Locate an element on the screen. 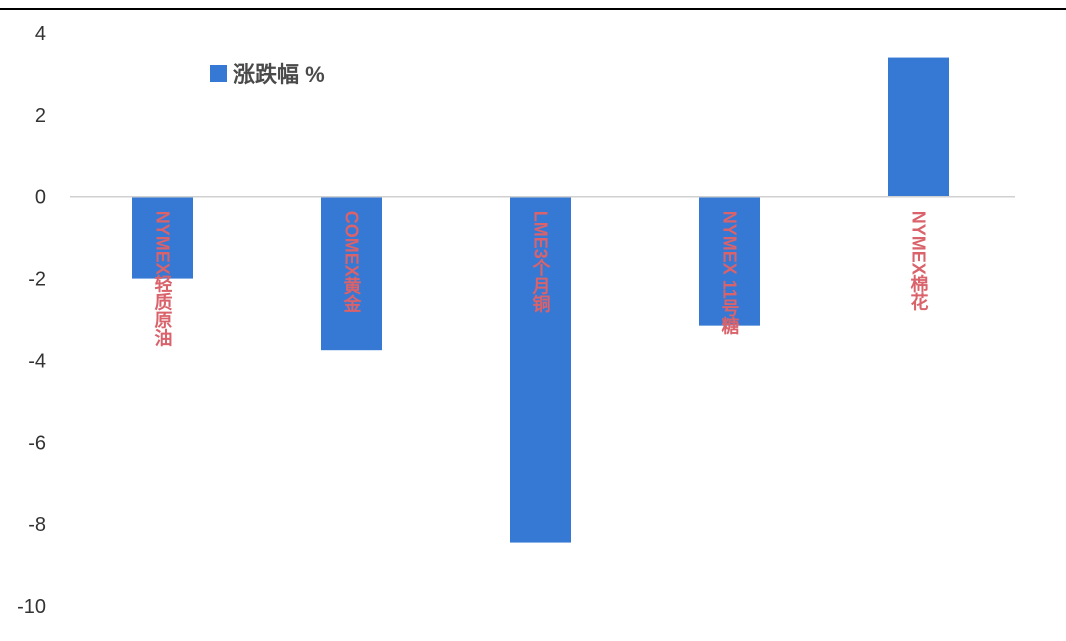 The width and height of the screenshot is (1066, 641). legend-label: 涨跌幅 % is located at coordinates (279, 74).